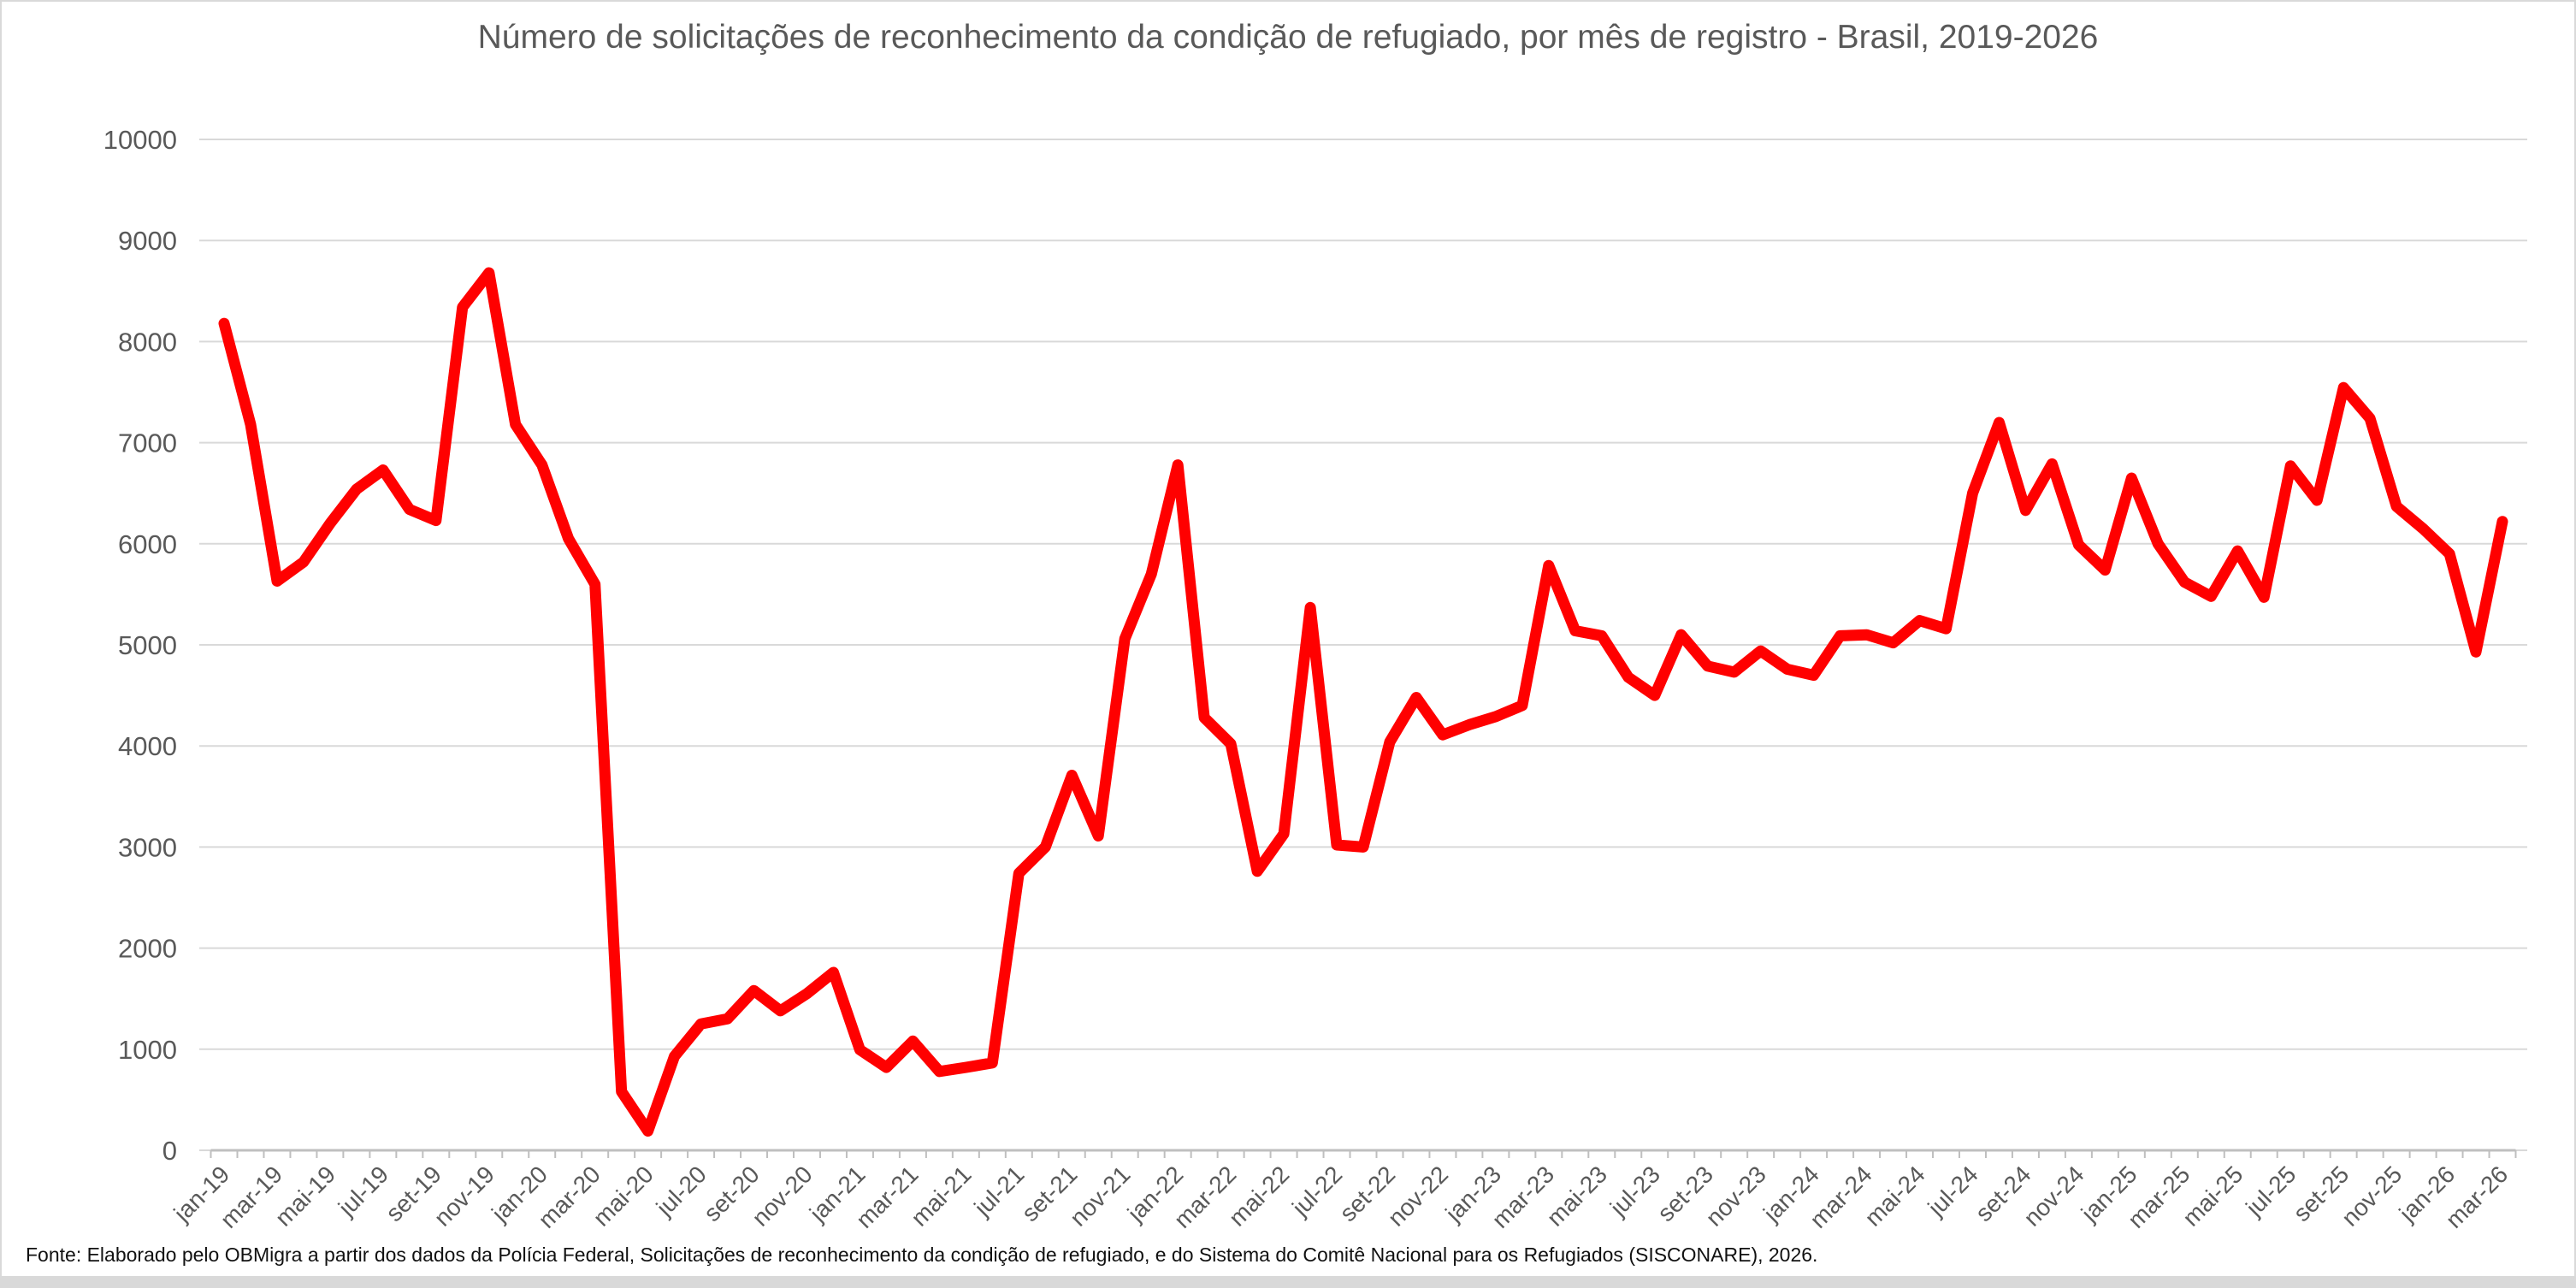  What do you see at coordinates (1259, 1196) in the screenshot?
I see `x-tick-label: mai-22` at bounding box center [1259, 1196].